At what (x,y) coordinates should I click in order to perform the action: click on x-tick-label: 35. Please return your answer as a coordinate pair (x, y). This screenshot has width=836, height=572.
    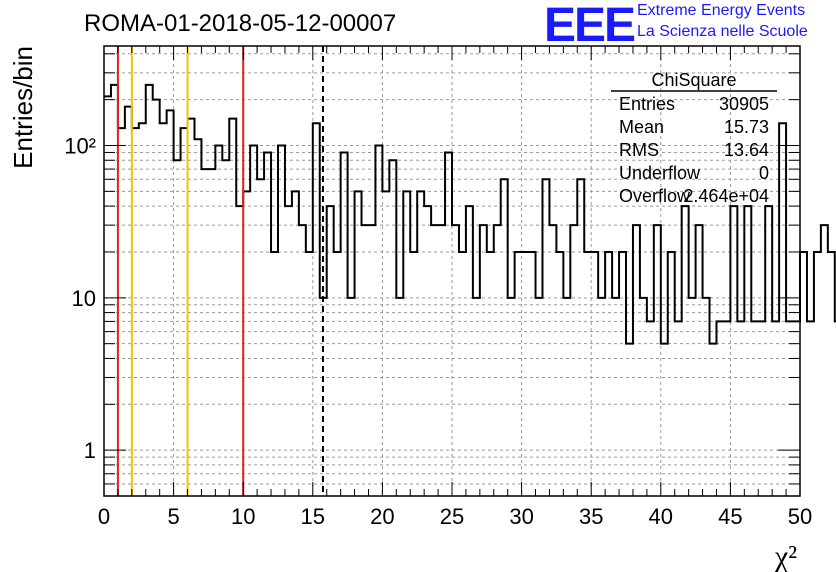
    Looking at the image, I should click on (591, 516).